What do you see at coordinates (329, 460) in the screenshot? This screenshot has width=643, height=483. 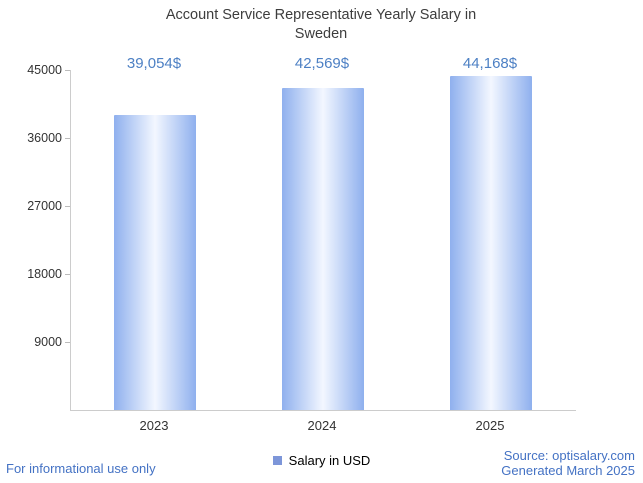 I see `legend-label: Salary in USD` at bounding box center [329, 460].